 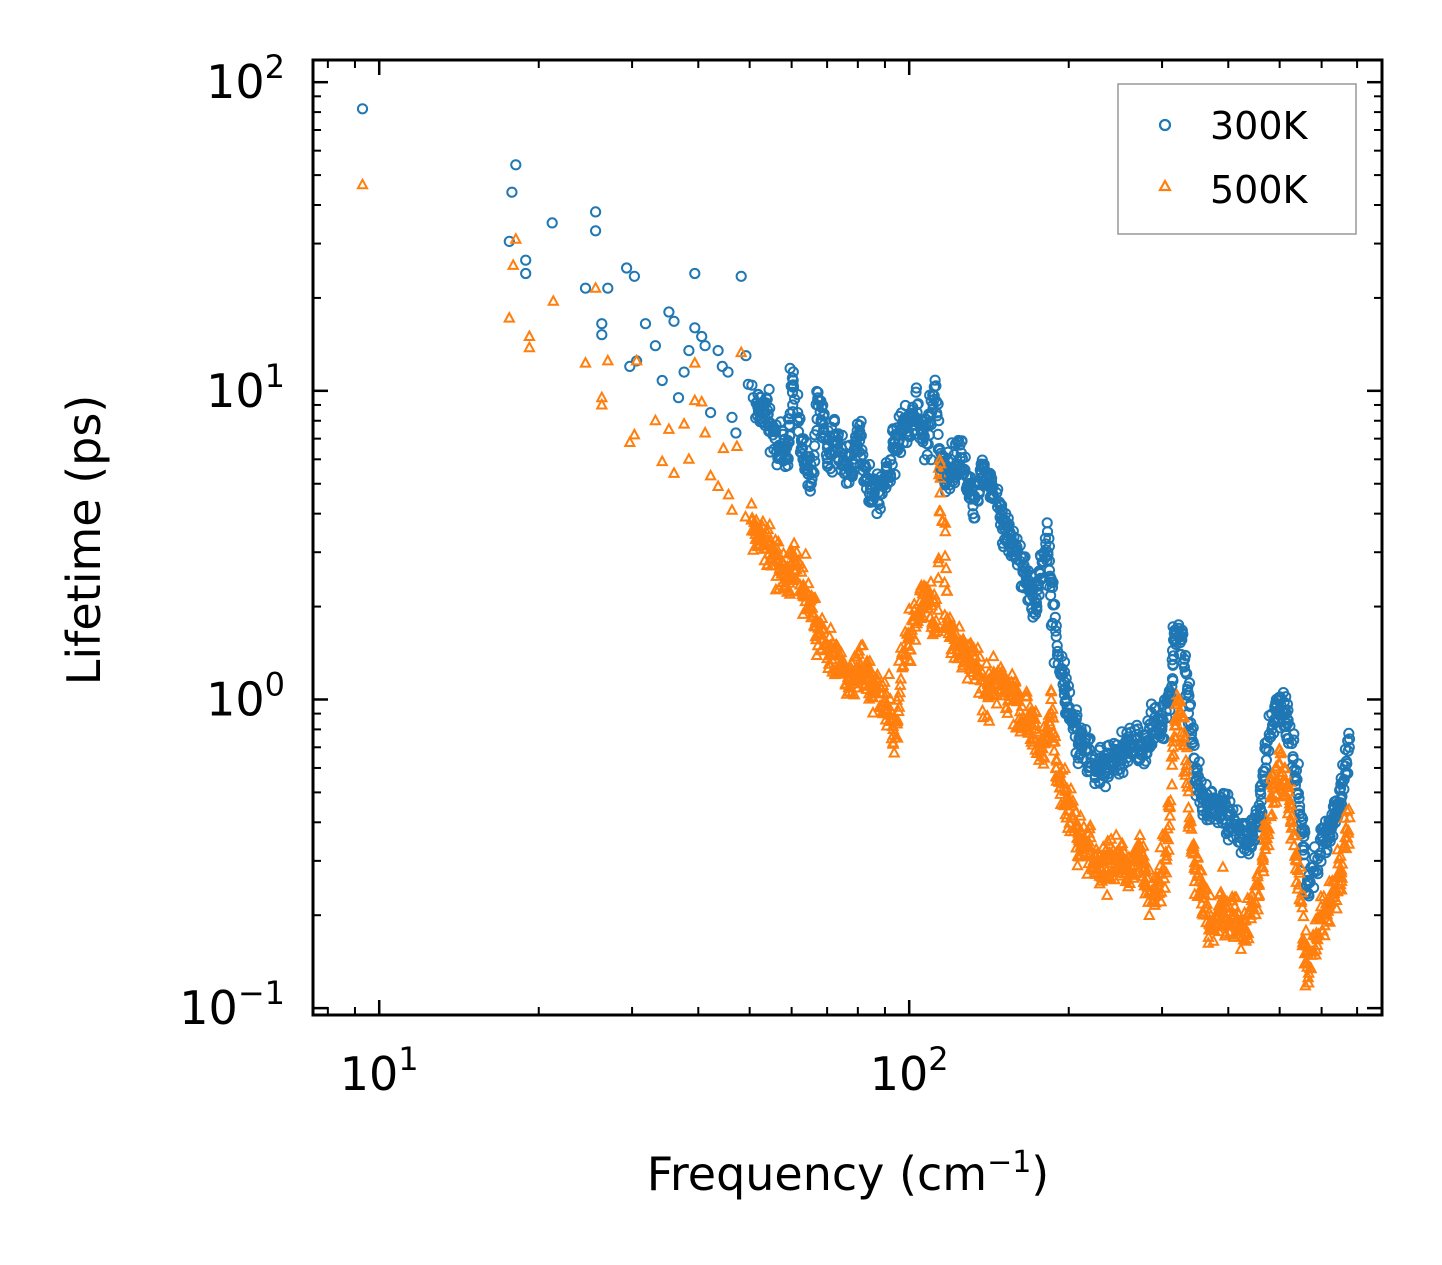 What do you see at coordinates (235, 391) in the screenshot?
I see `y-tick-base: 10` at bounding box center [235, 391].